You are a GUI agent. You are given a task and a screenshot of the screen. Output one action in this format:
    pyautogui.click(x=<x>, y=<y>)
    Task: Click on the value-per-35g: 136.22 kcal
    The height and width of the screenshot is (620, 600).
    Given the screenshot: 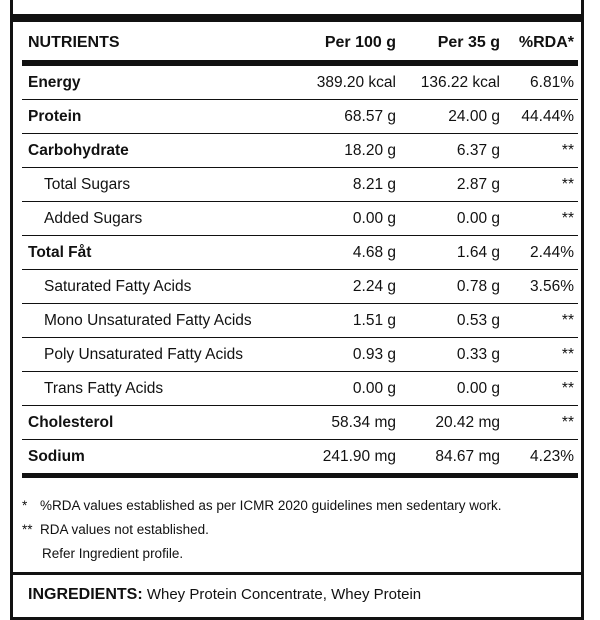 What is the action you would take?
    pyautogui.click(x=452, y=81)
    